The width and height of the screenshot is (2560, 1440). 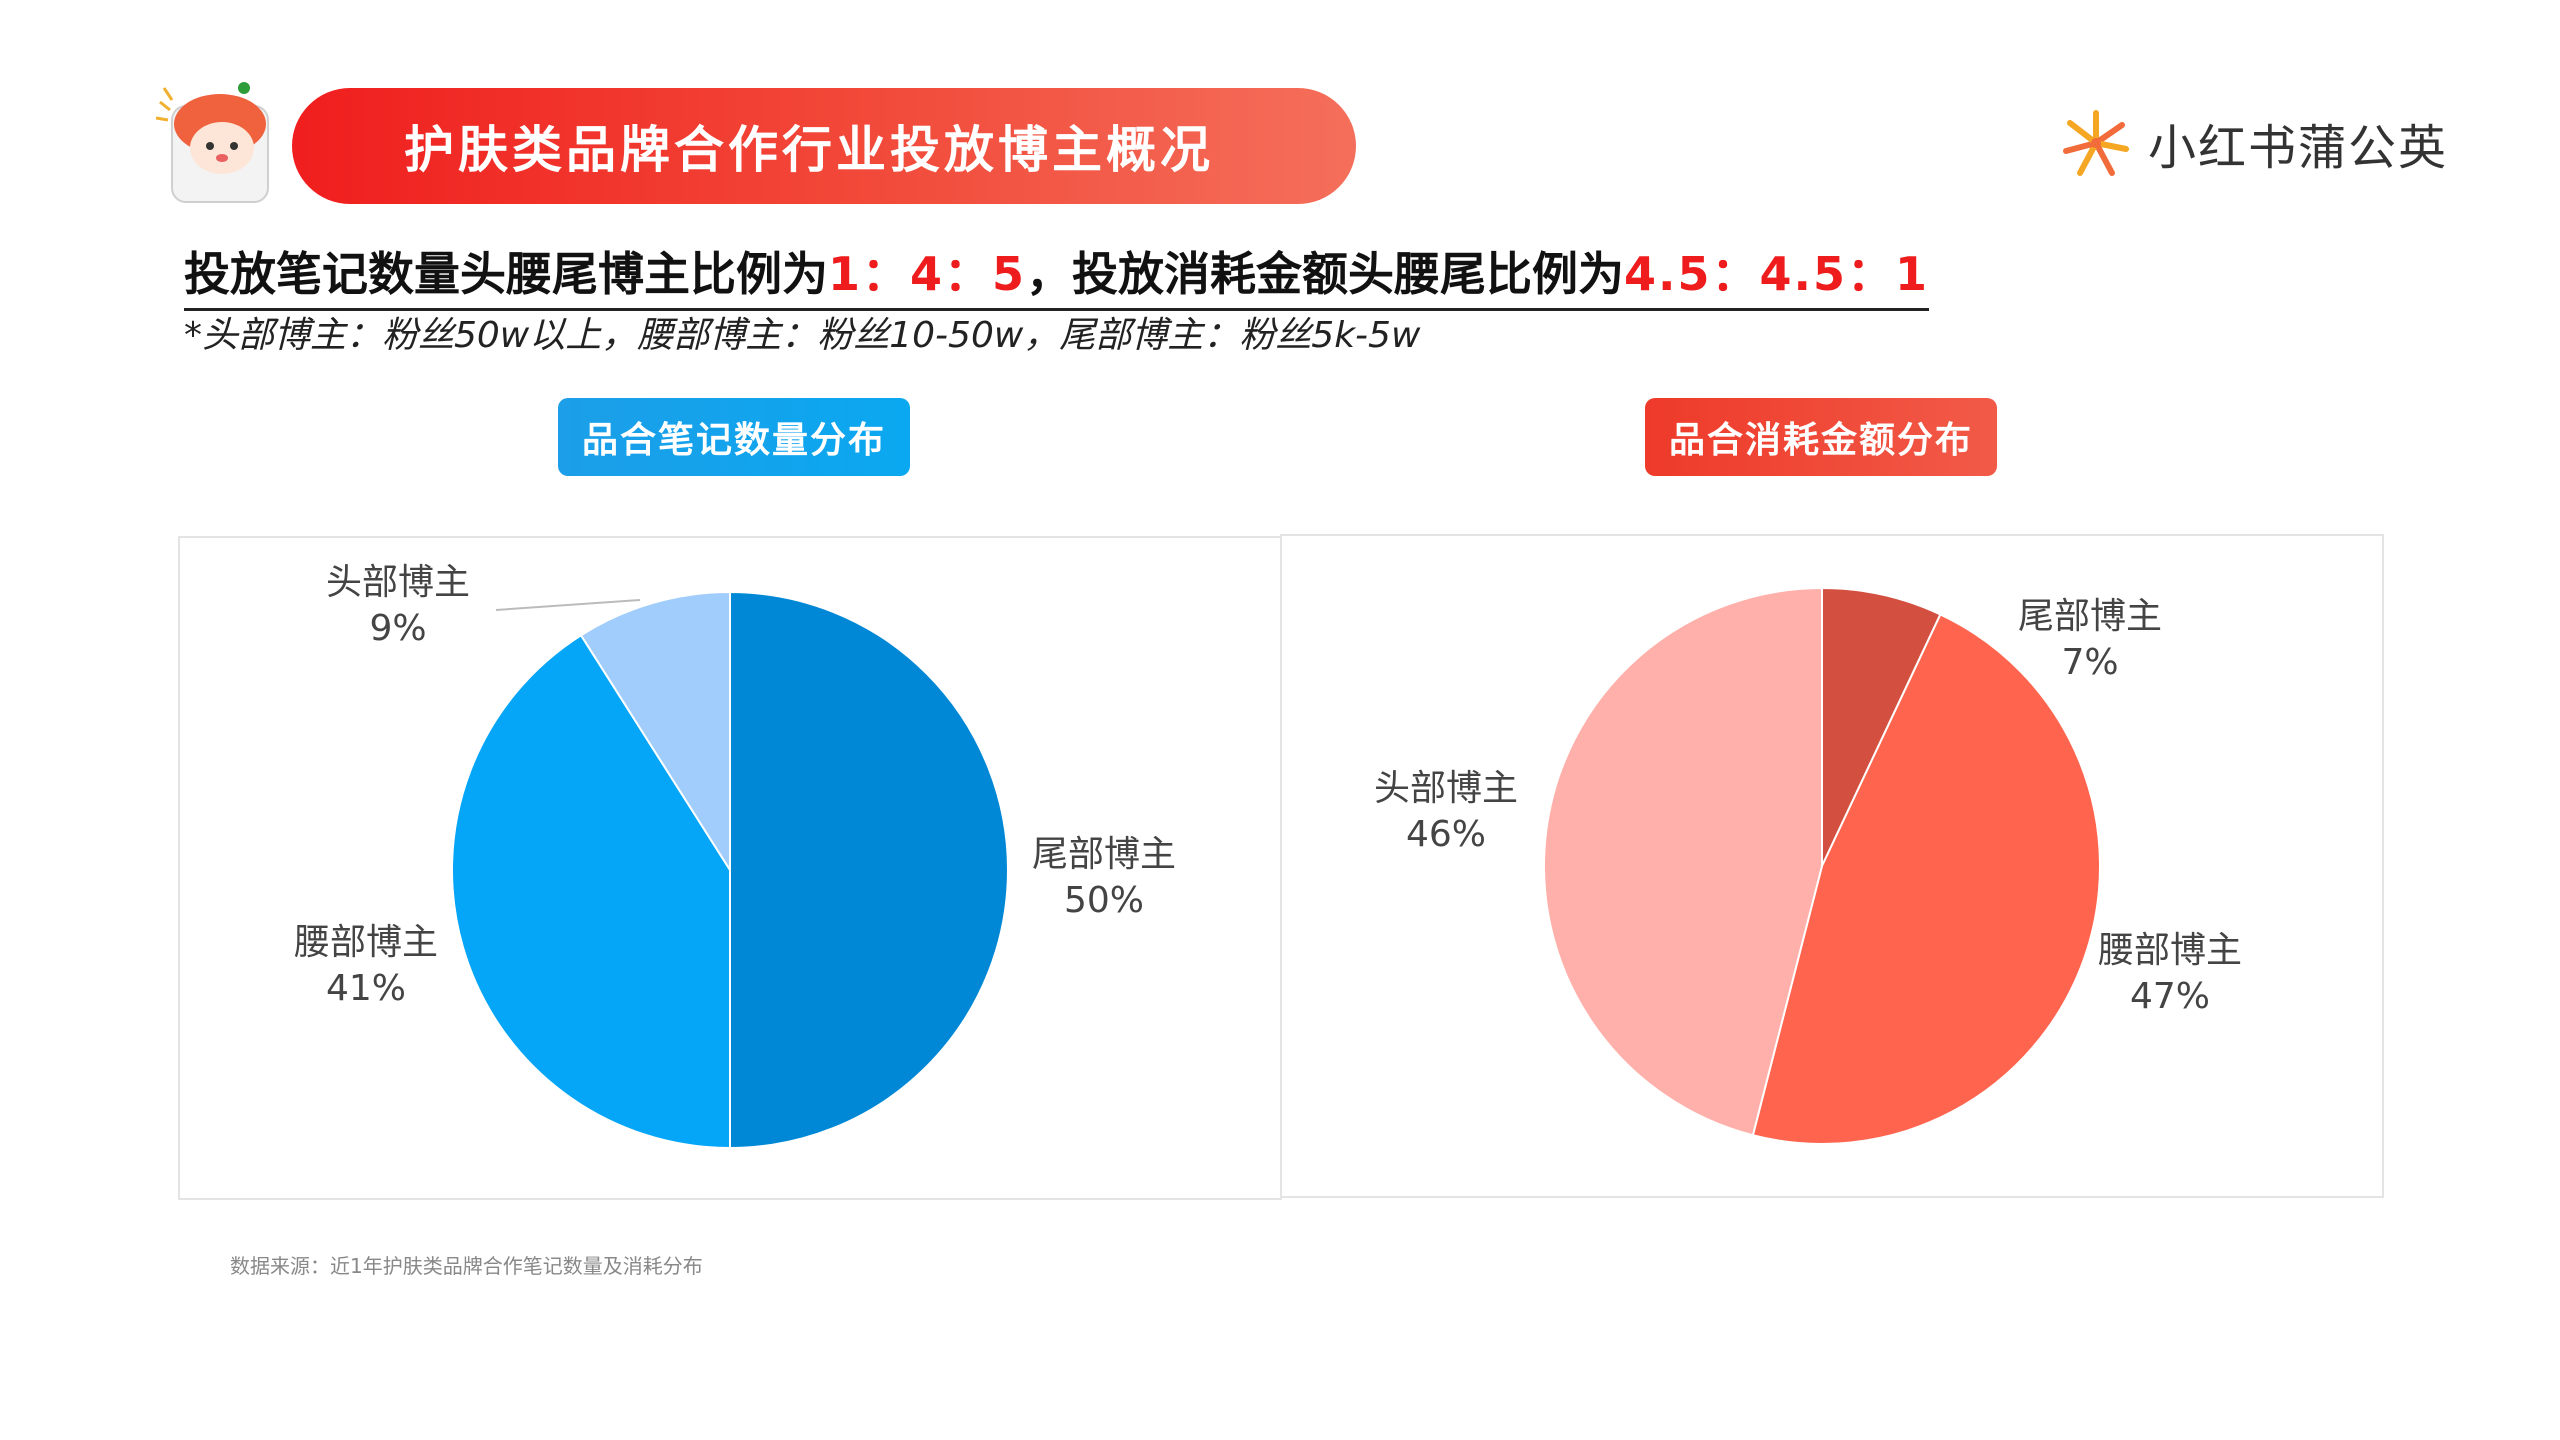 I want to click on brand-logo: 小红书蒲公英, so click(x=2258, y=143).